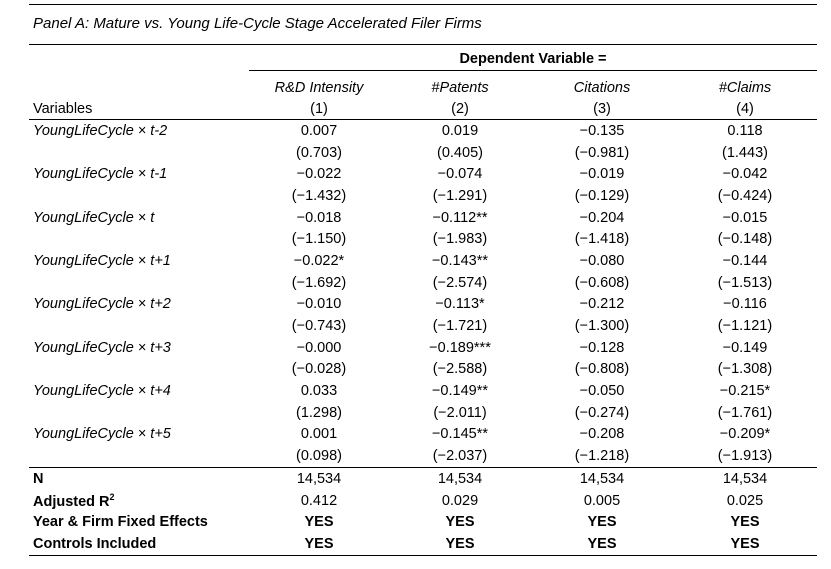  Describe the element at coordinates (602, 434) in the screenshot. I see `coefficient-cell: −0.208` at that location.